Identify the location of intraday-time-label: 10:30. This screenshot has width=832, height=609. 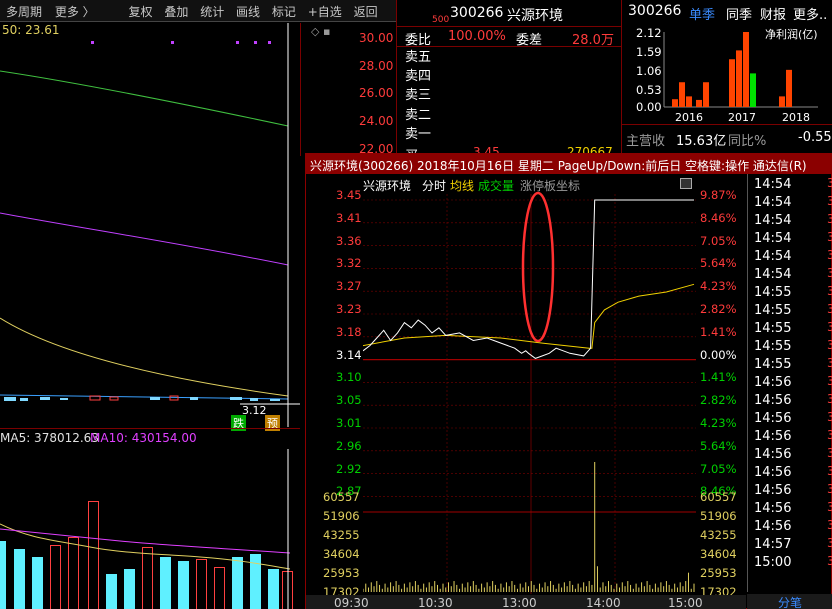
(435, 602).